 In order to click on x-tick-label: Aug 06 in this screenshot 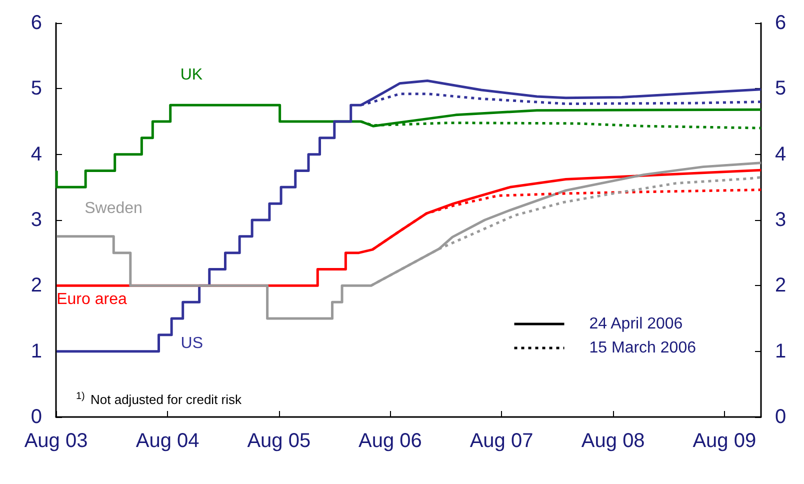, I will do `click(390, 441)`.